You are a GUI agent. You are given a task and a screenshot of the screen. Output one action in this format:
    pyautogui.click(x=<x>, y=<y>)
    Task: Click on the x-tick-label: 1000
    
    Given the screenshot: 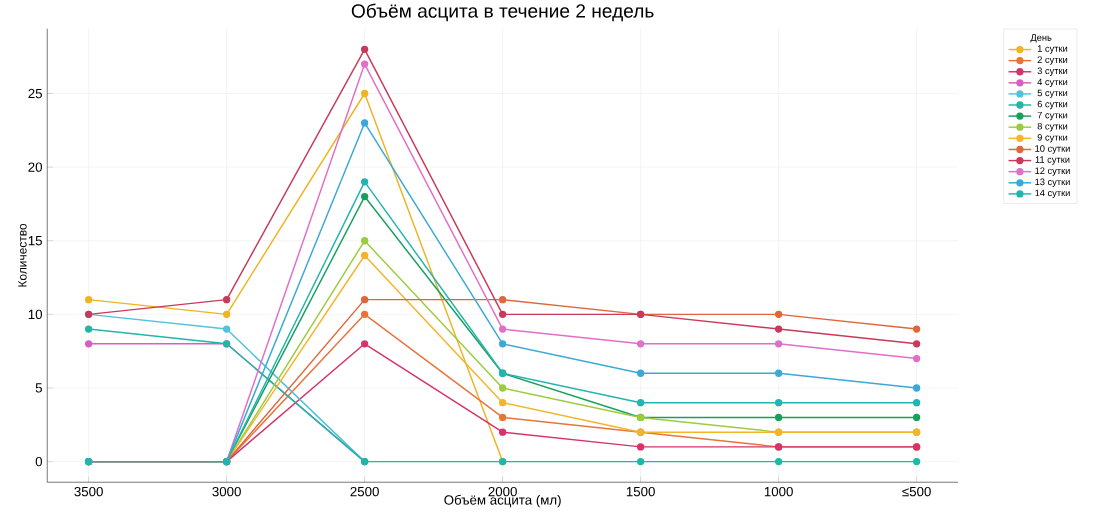 What is the action you would take?
    pyautogui.click(x=778, y=491)
    